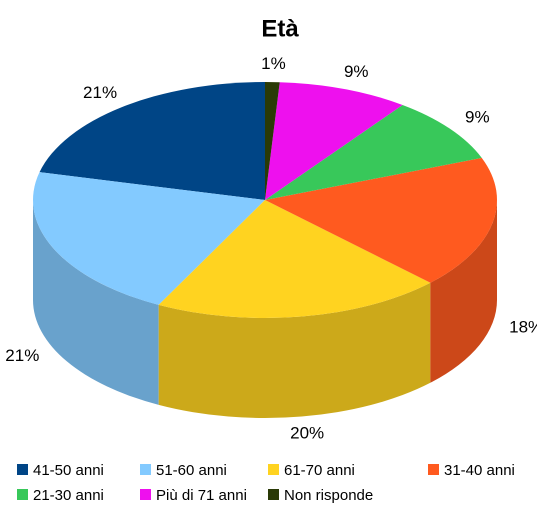  Describe the element at coordinates (319, 470) in the screenshot. I see `legend-label: 61-70 anni` at that location.